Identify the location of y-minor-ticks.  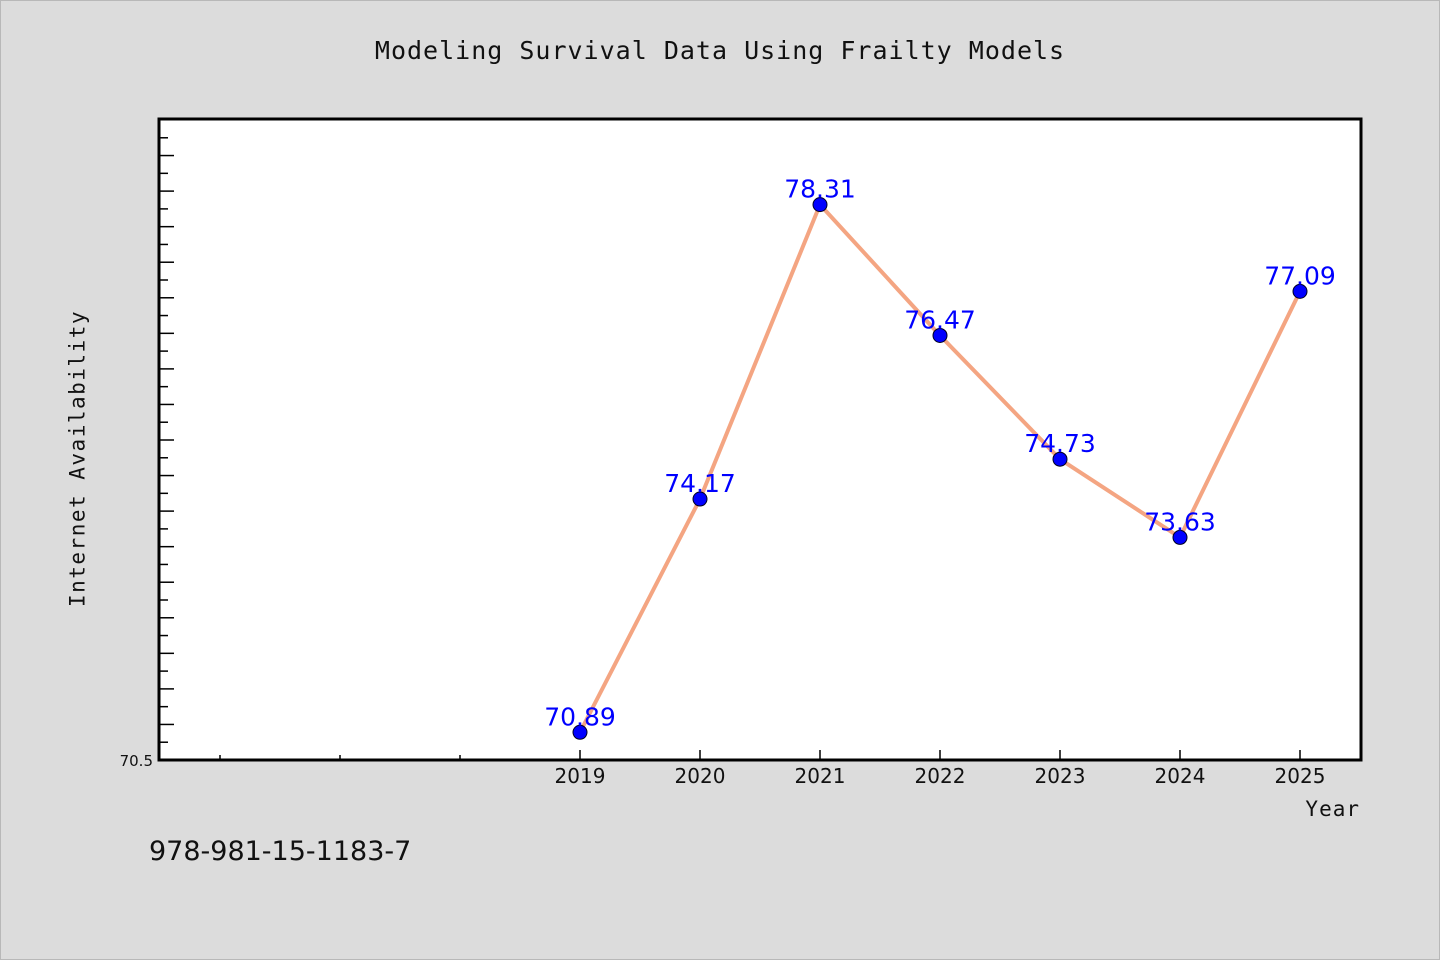
(167, 440).